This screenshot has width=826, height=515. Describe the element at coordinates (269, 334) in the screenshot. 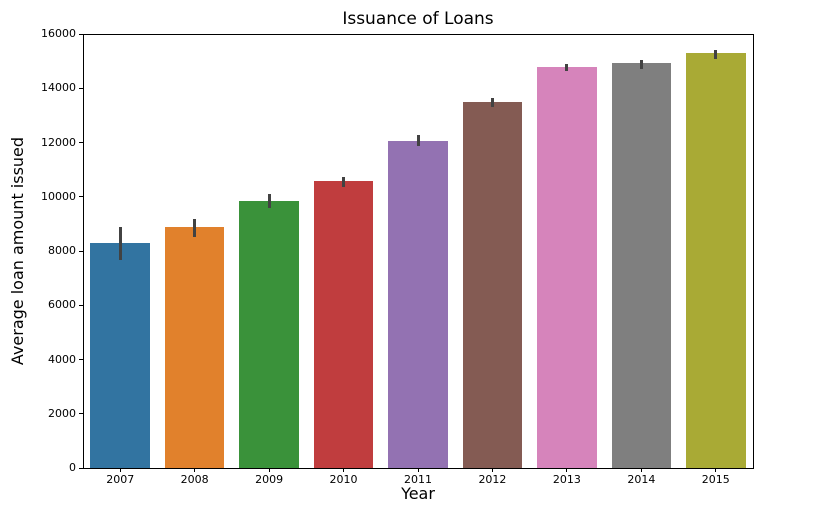

I see `bar-2009` at that location.